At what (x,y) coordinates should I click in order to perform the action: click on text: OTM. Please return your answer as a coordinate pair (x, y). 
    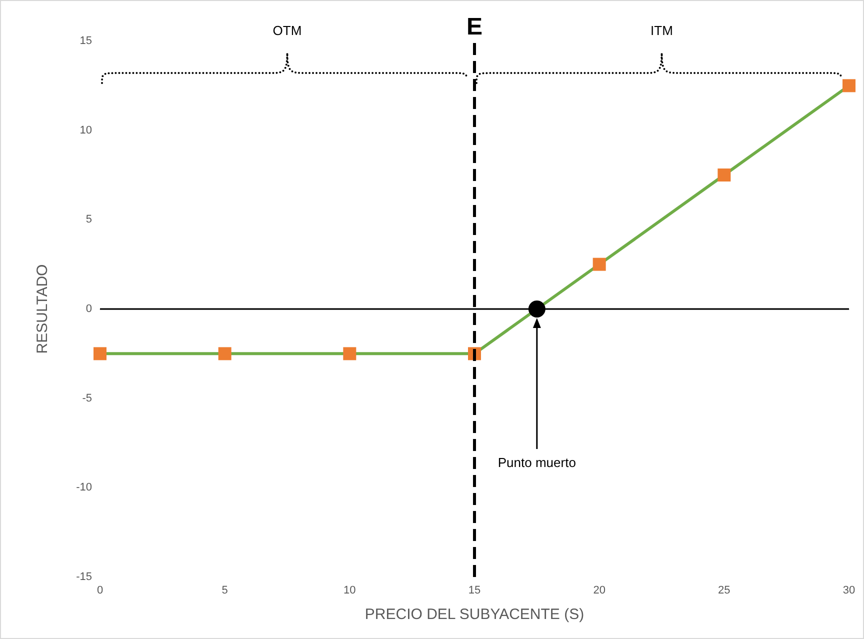
    Looking at the image, I should click on (287, 30).